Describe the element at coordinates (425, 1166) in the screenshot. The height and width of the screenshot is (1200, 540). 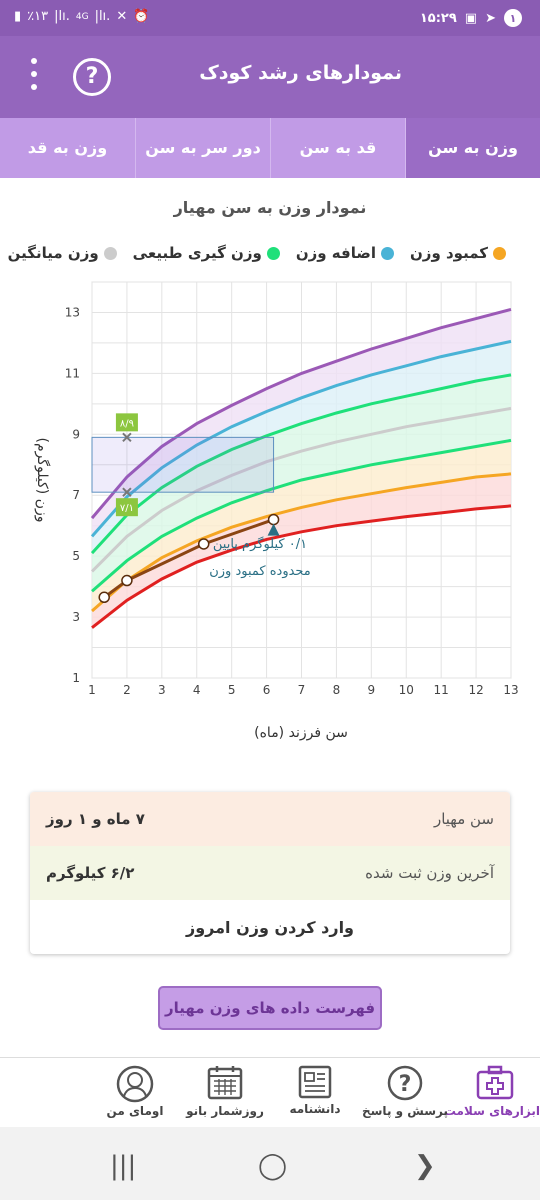
I see `back-icon: ❯` at that location.